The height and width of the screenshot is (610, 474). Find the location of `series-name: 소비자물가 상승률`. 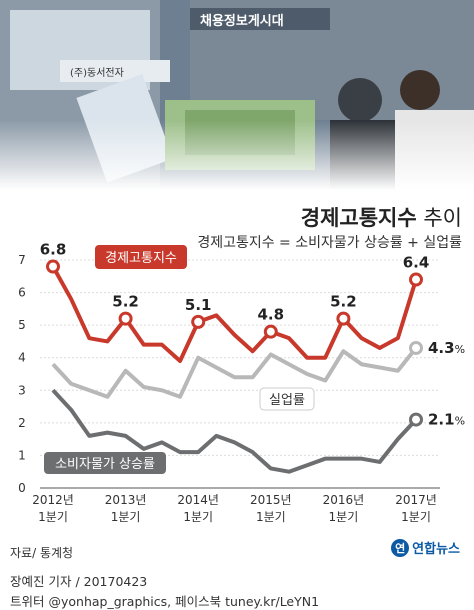

series-name: 소비자물가 상승률 is located at coordinates (105, 464).